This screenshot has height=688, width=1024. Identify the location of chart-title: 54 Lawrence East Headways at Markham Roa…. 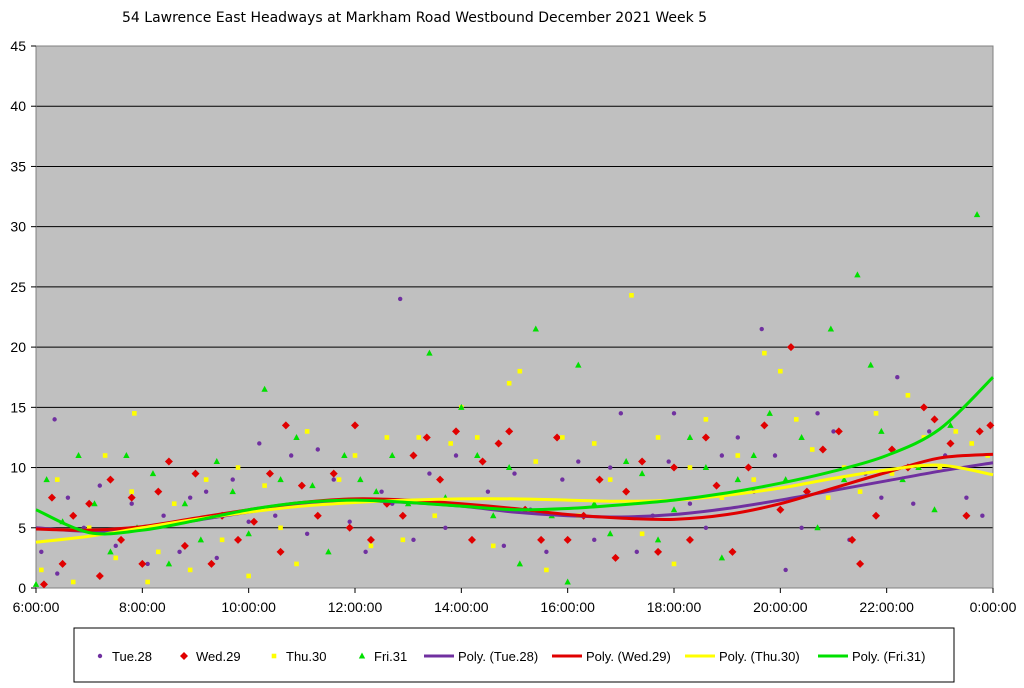
(414, 18).